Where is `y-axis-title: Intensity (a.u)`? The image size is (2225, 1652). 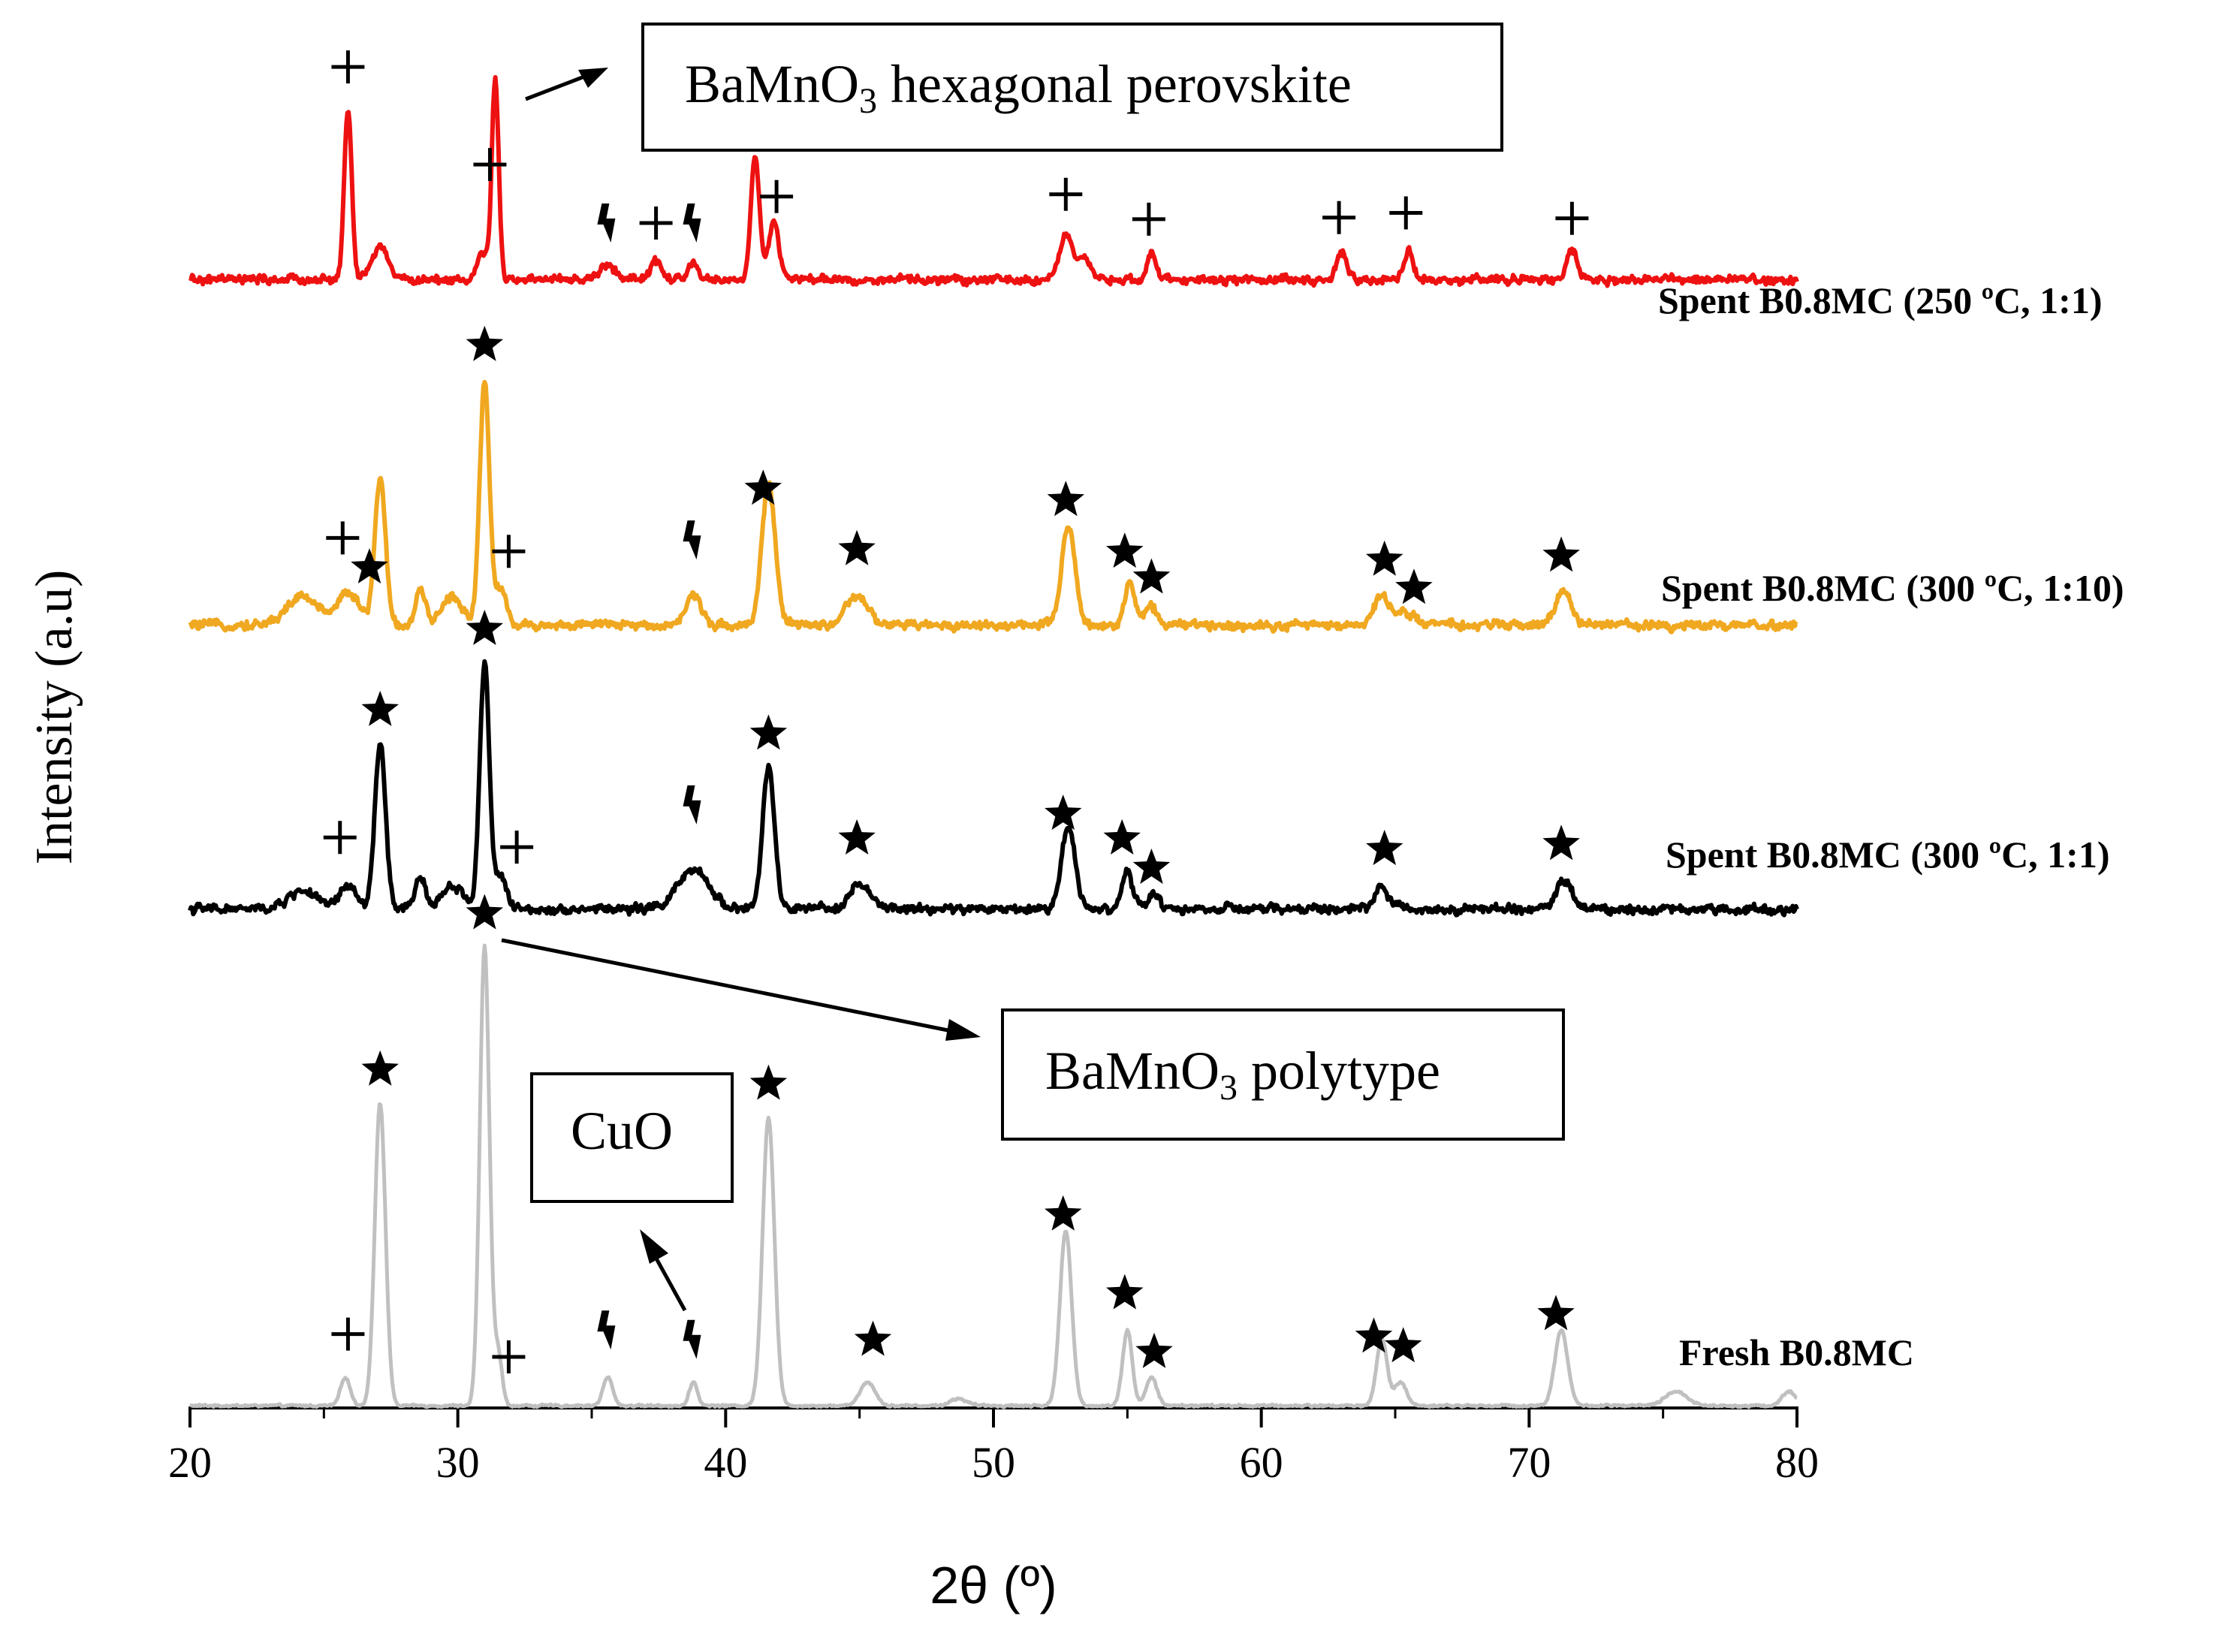
y-axis-title: Intensity (a.u) is located at coordinates (55, 717).